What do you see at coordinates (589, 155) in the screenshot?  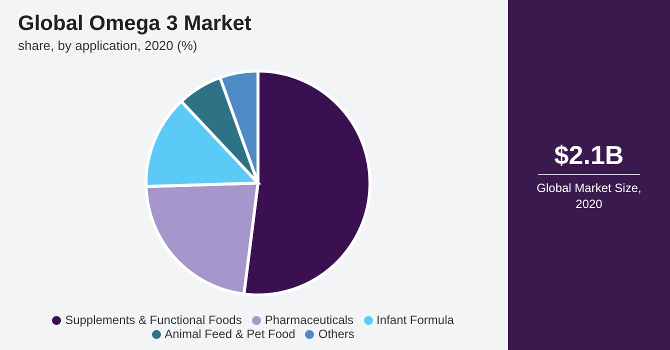 I see `text: $2.1B` at bounding box center [589, 155].